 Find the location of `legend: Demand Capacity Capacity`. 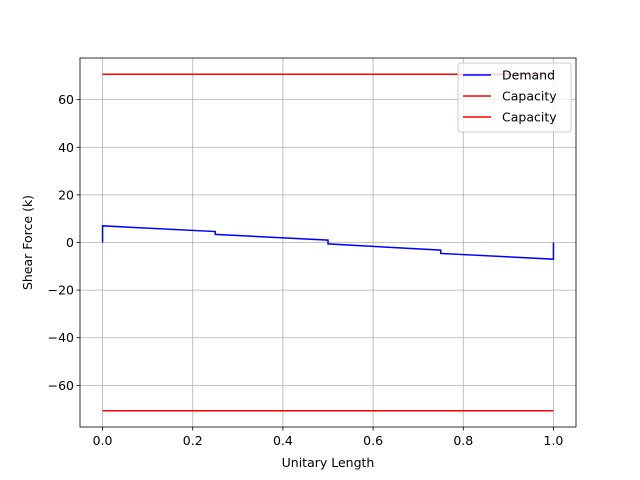

legend: Demand Capacity Capacity is located at coordinates (514, 97).